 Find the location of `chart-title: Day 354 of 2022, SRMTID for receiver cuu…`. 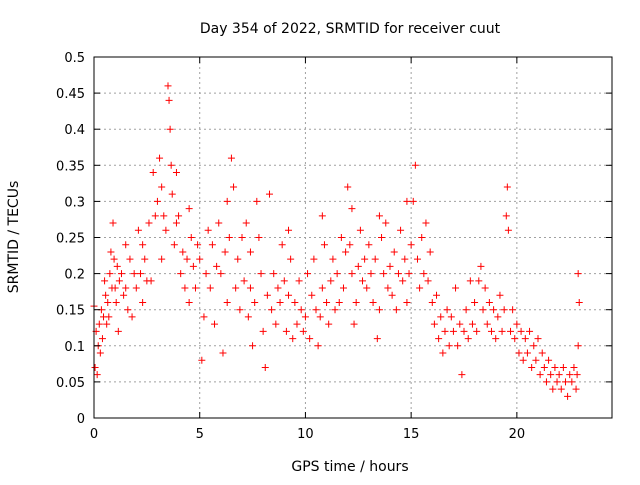

chart-title: Day 354 of 2022, SRMTID for receiver cuu… is located at coordinates (350, 29).